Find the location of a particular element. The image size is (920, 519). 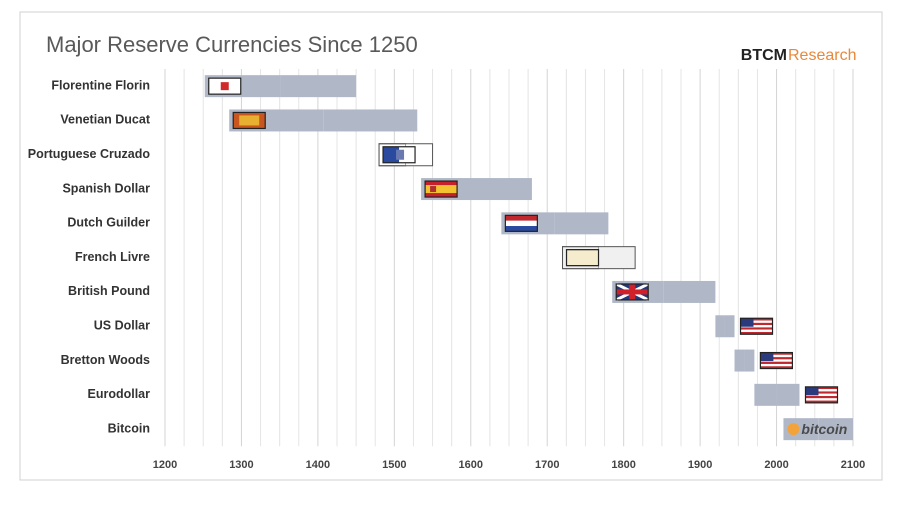

category-label: Spanish Dollar is located at coordinates (106, 188).